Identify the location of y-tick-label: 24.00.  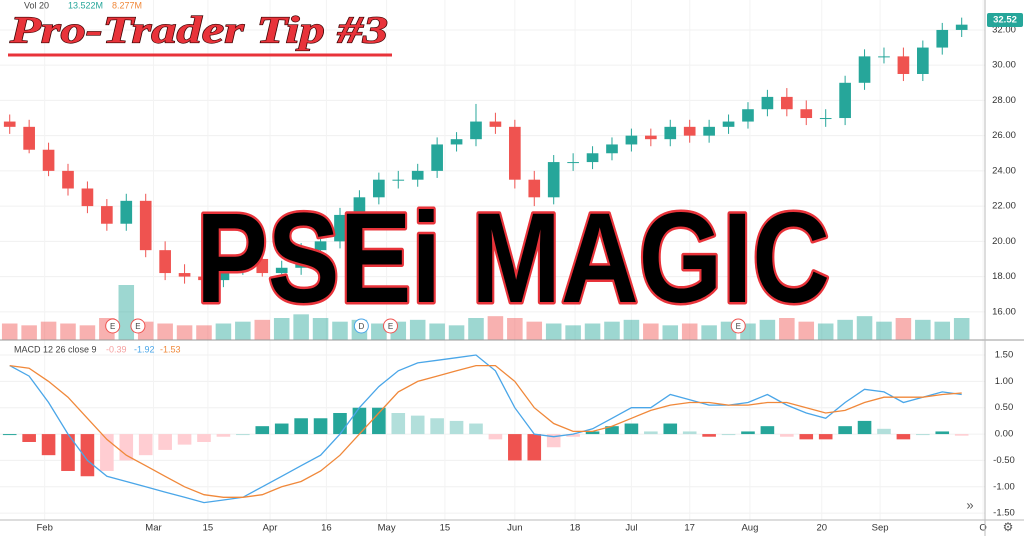
(1004, 170).